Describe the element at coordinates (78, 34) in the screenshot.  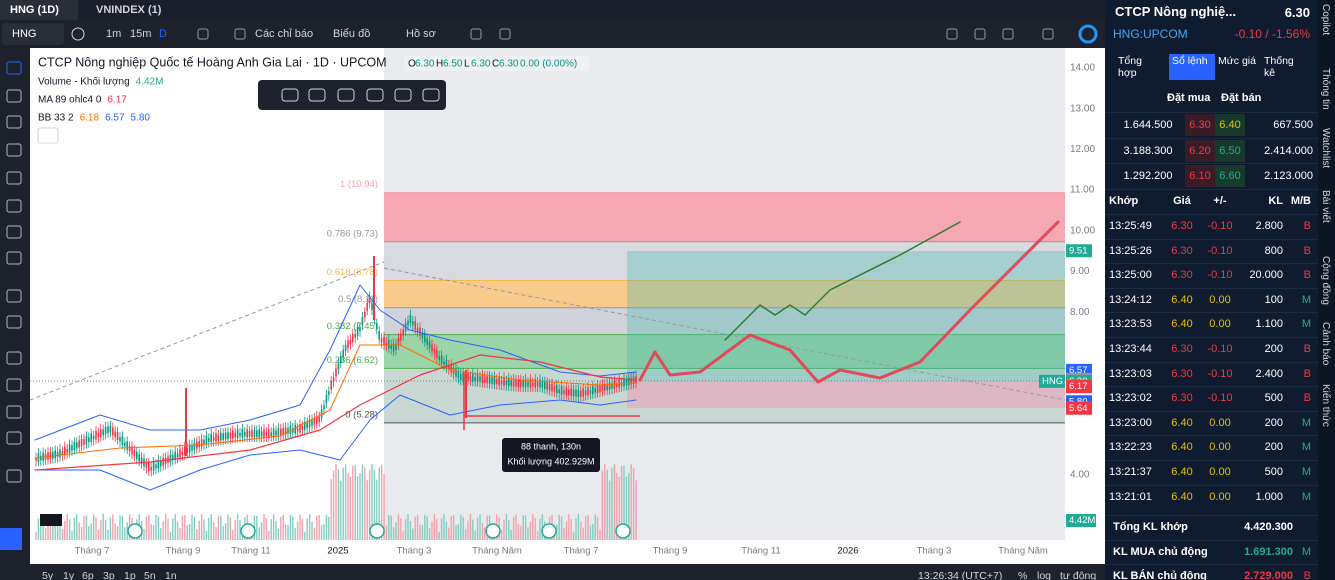
I see `add-symbol` at that location.